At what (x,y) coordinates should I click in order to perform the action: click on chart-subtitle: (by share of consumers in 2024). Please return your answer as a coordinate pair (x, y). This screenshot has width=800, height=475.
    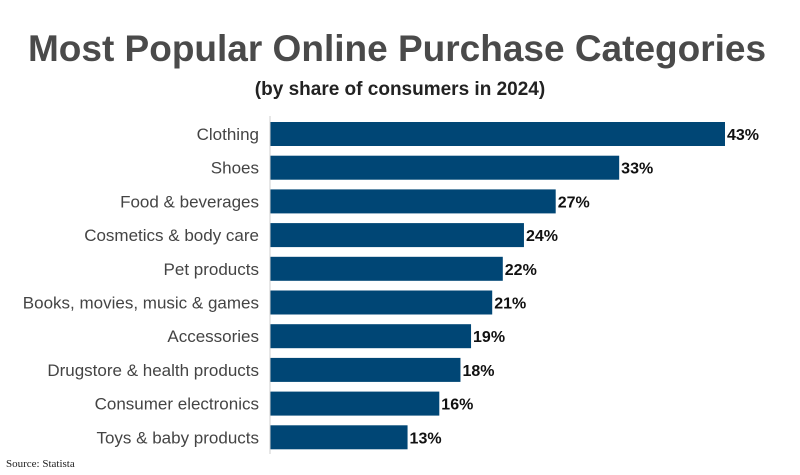
    Looking at the image, I should click on (400, 89).